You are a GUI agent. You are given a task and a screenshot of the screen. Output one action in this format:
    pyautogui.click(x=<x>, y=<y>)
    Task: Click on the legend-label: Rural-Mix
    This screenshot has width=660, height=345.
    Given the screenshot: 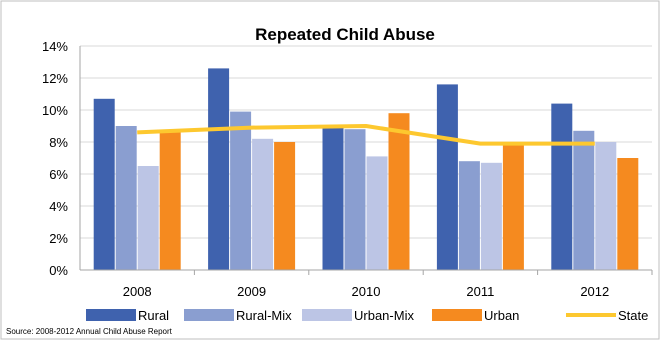 What is the action you would take?
    pyautogui.click(x=264, y=315)
    